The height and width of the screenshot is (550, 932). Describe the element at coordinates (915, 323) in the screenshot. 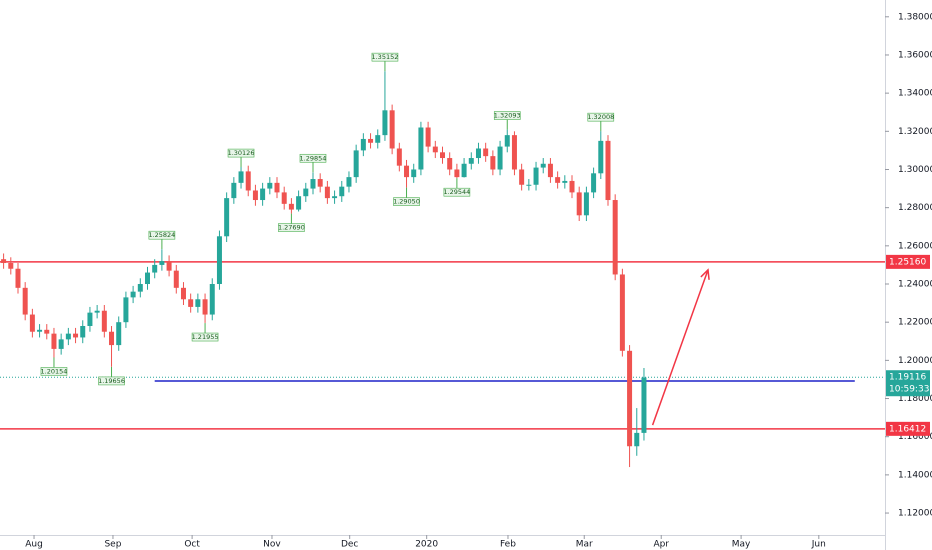

I see `y-tick-label: 1.22000` at that location.